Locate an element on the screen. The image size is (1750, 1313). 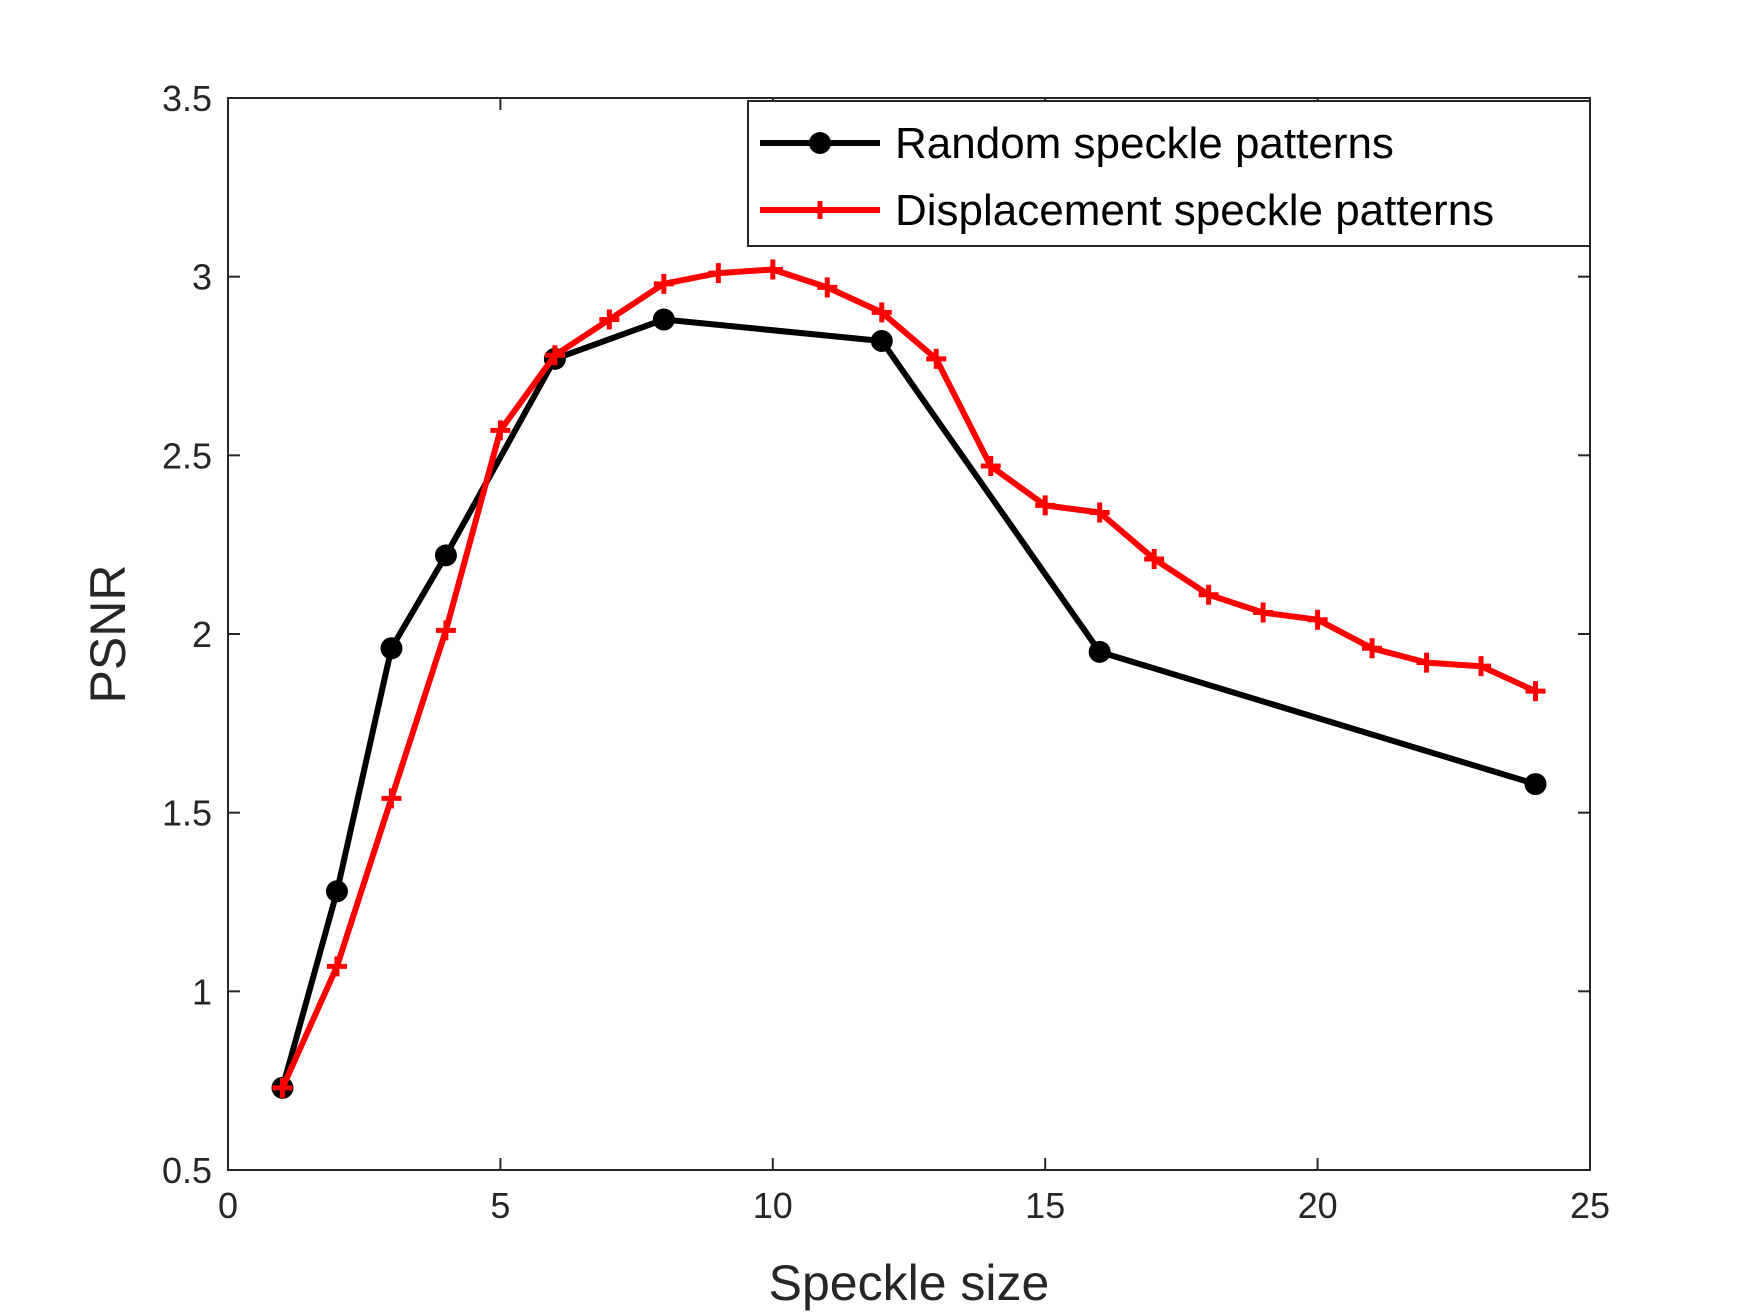
y-tick-label: 0.5 is located at coordinates (187, 1170).